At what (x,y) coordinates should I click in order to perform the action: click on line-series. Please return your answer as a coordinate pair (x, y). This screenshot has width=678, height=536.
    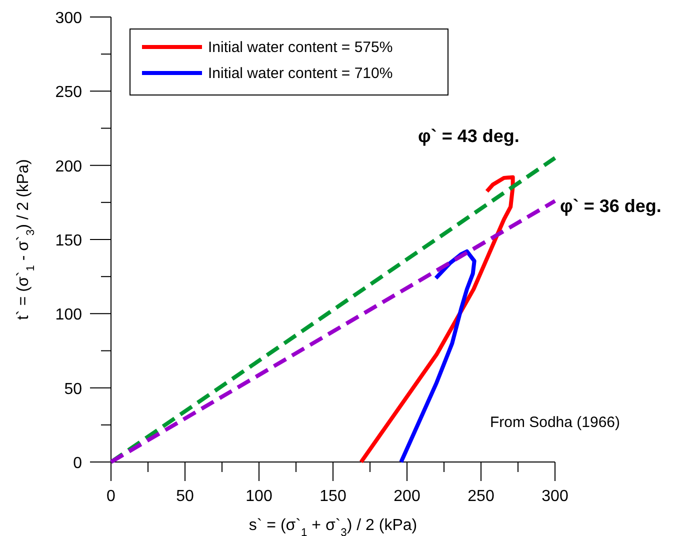
    Looking at the image, I should click on (437, 356).